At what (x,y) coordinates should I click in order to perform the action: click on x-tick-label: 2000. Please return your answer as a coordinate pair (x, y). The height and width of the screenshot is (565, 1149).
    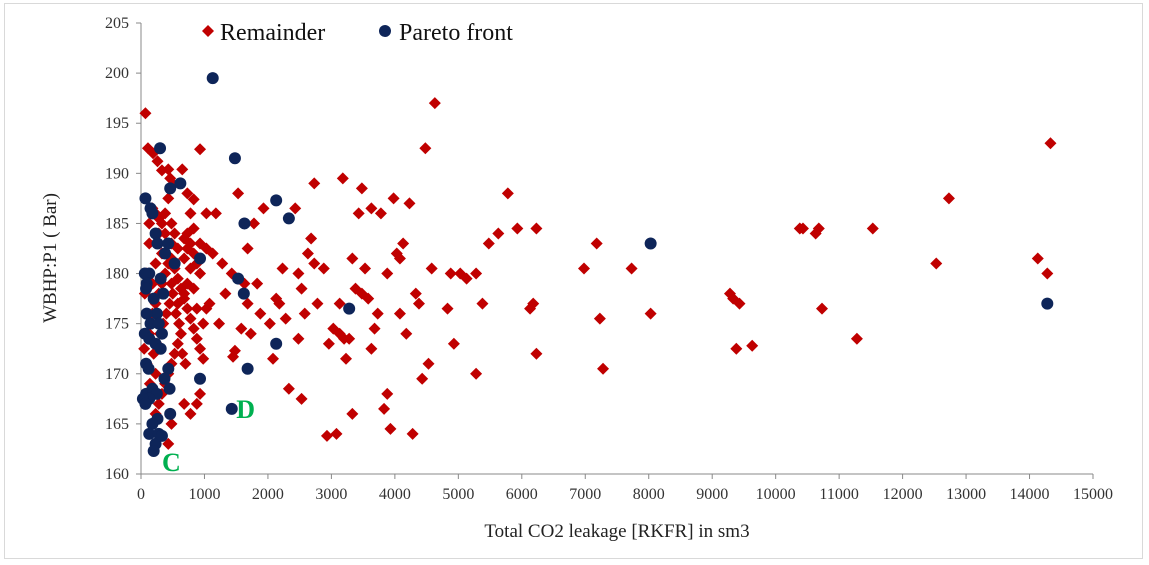
    Looking at the image, I should click on (268, 494).